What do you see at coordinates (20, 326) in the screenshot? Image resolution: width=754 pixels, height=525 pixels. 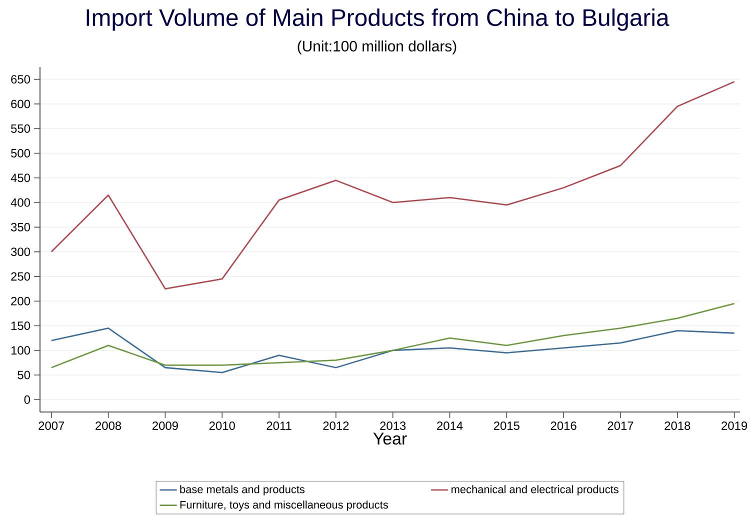 I see `y-tick-label: 150` at bounding box center [20, 326].